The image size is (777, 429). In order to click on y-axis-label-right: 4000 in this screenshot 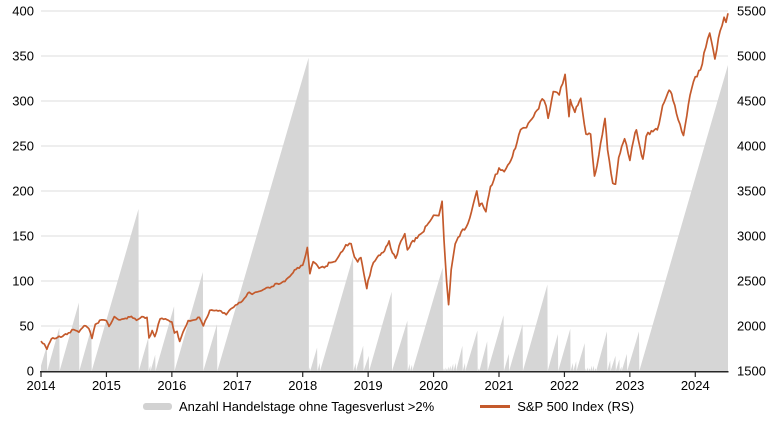, I will do `click(751, 146)`.